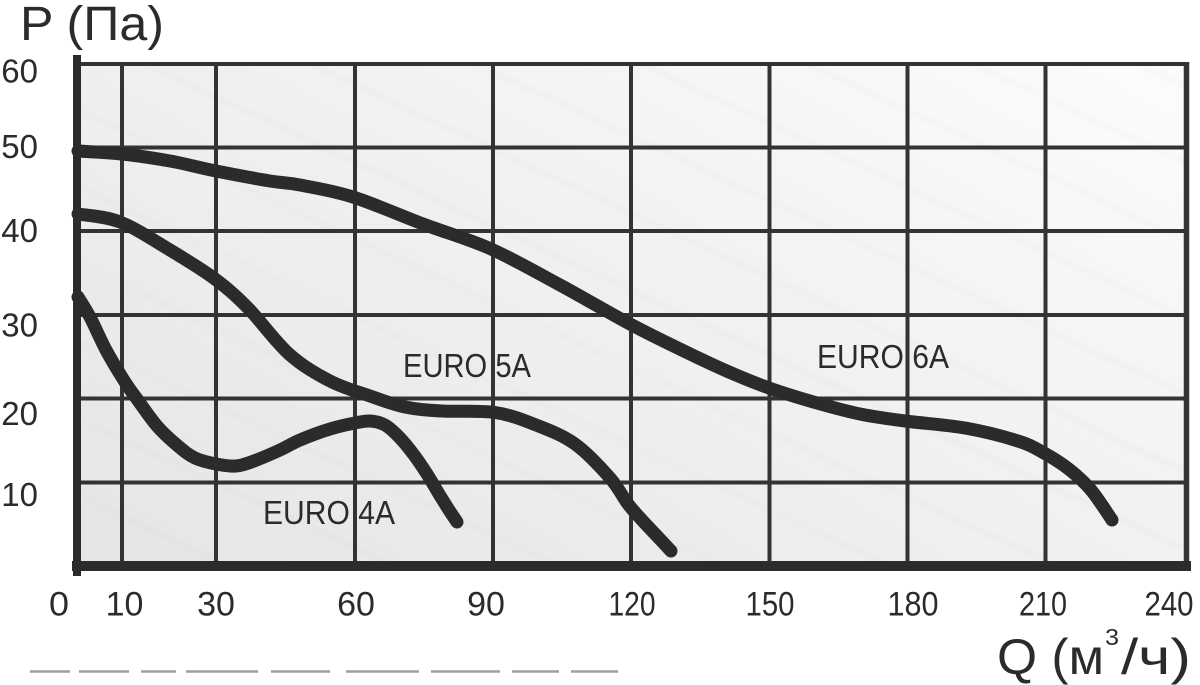  I want to click on svg-text: 90, so click(486, 605).